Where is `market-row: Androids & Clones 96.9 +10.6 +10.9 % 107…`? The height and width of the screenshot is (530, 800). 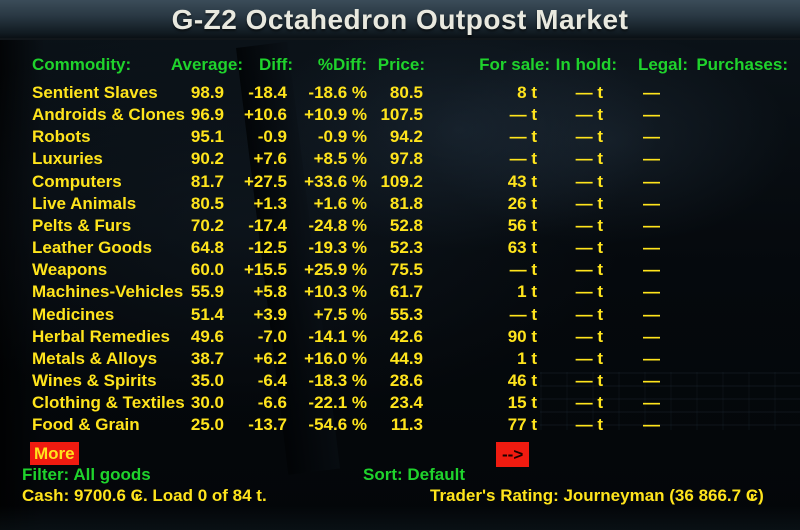 market-row: Androids & Clones 96.9 +10.6 +10.9 % 107… is located at coordinates (400, 116).